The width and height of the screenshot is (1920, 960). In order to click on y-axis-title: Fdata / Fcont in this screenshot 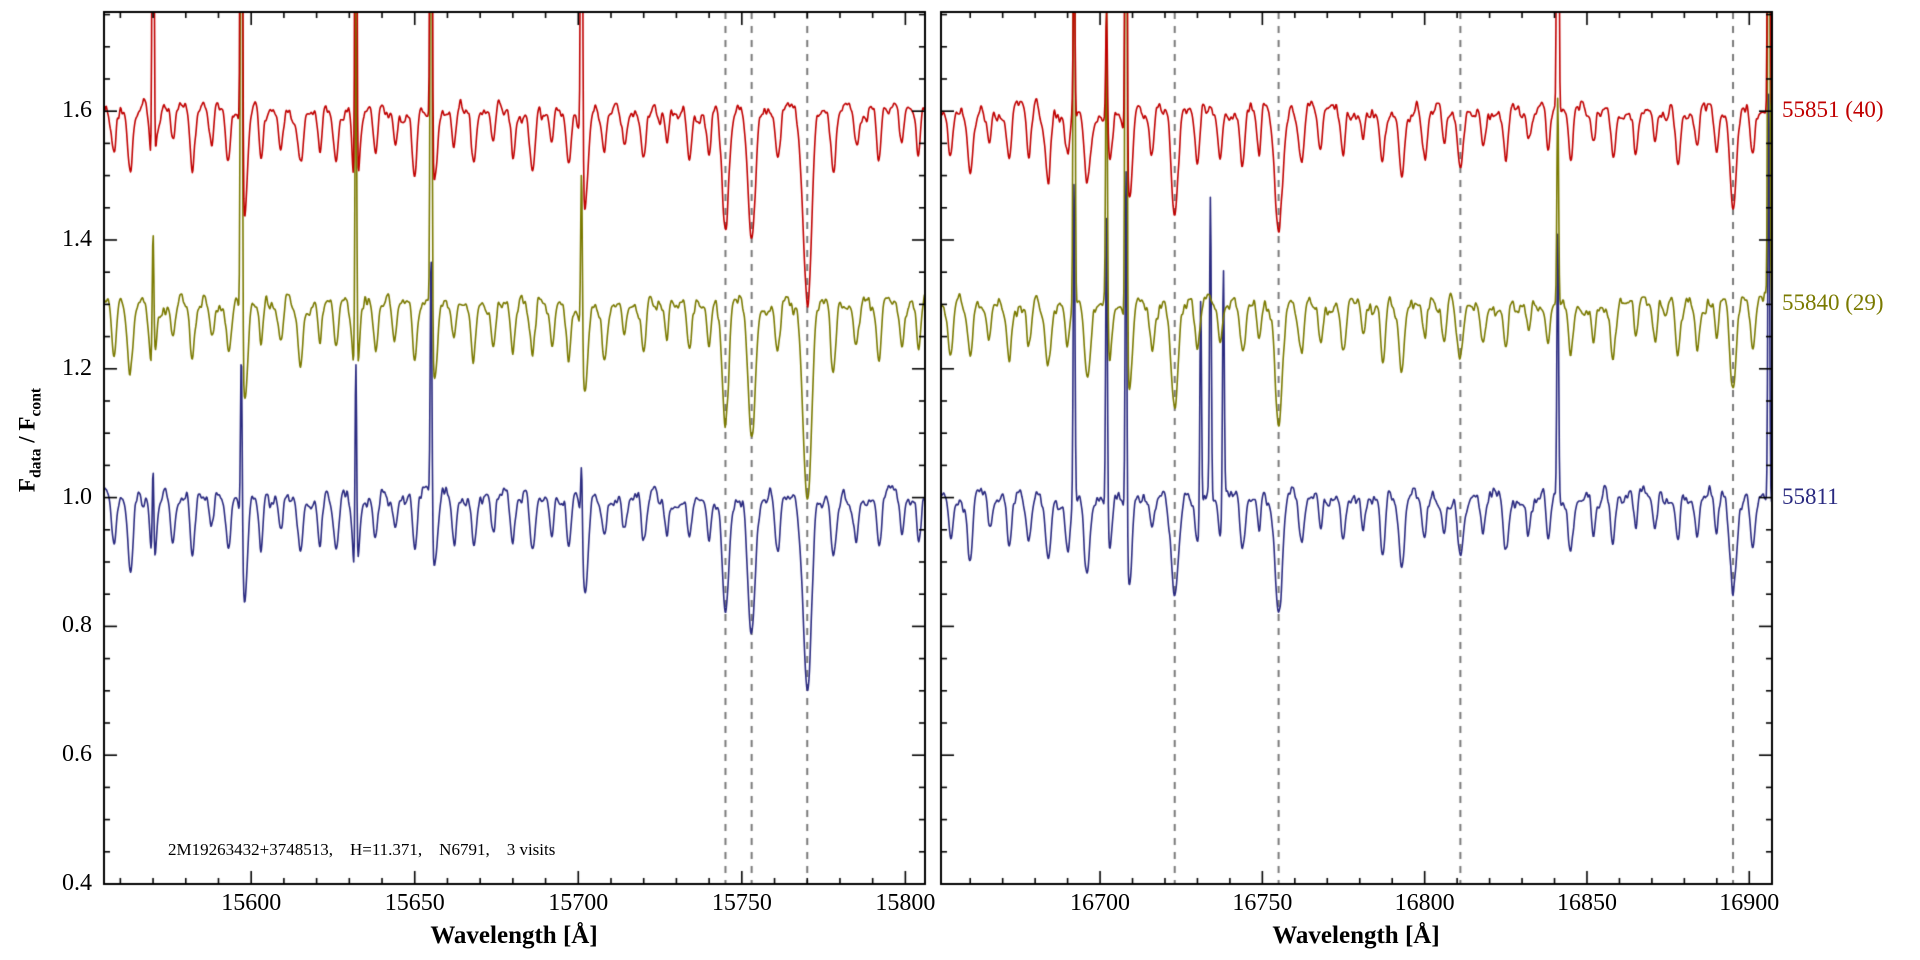, I will do `click(30, 440)`.